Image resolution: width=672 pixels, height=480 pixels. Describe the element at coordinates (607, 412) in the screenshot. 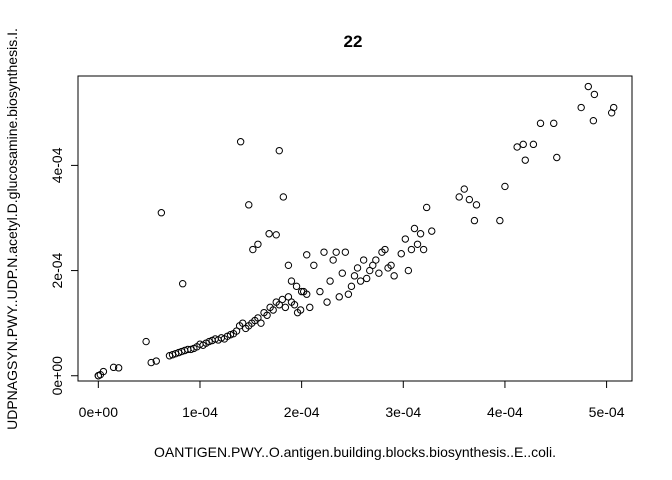

I see `x-tick-label: 5e-04` at that location.